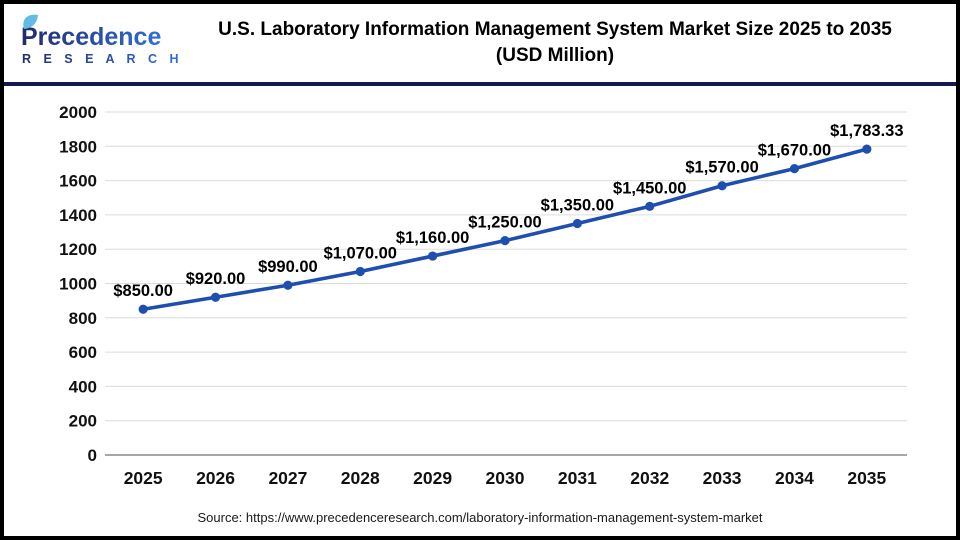  What do you see at coordinates (360, 253) in the screenshot?
I see `data-label: $1,070.00` at bounding box center [360, 253].